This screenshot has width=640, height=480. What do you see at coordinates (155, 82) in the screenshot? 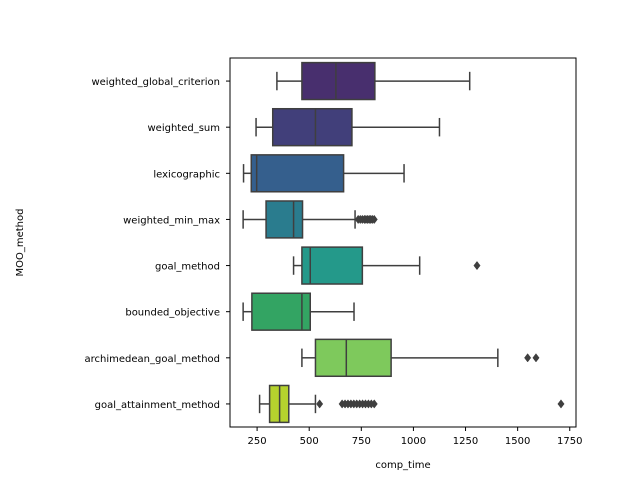
I see `y-tick-label: weighted_global_criterion` at bounding box center [155, 82].